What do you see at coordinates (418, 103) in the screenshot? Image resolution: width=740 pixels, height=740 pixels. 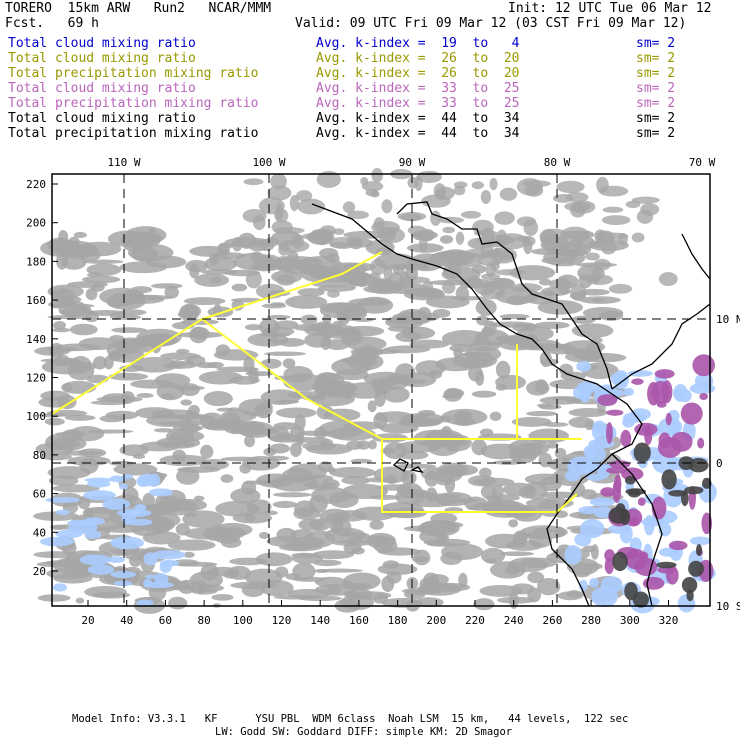 I see `legend-kindex: Avg. k-index = 33 to 25` at bounding box center [418, 103].